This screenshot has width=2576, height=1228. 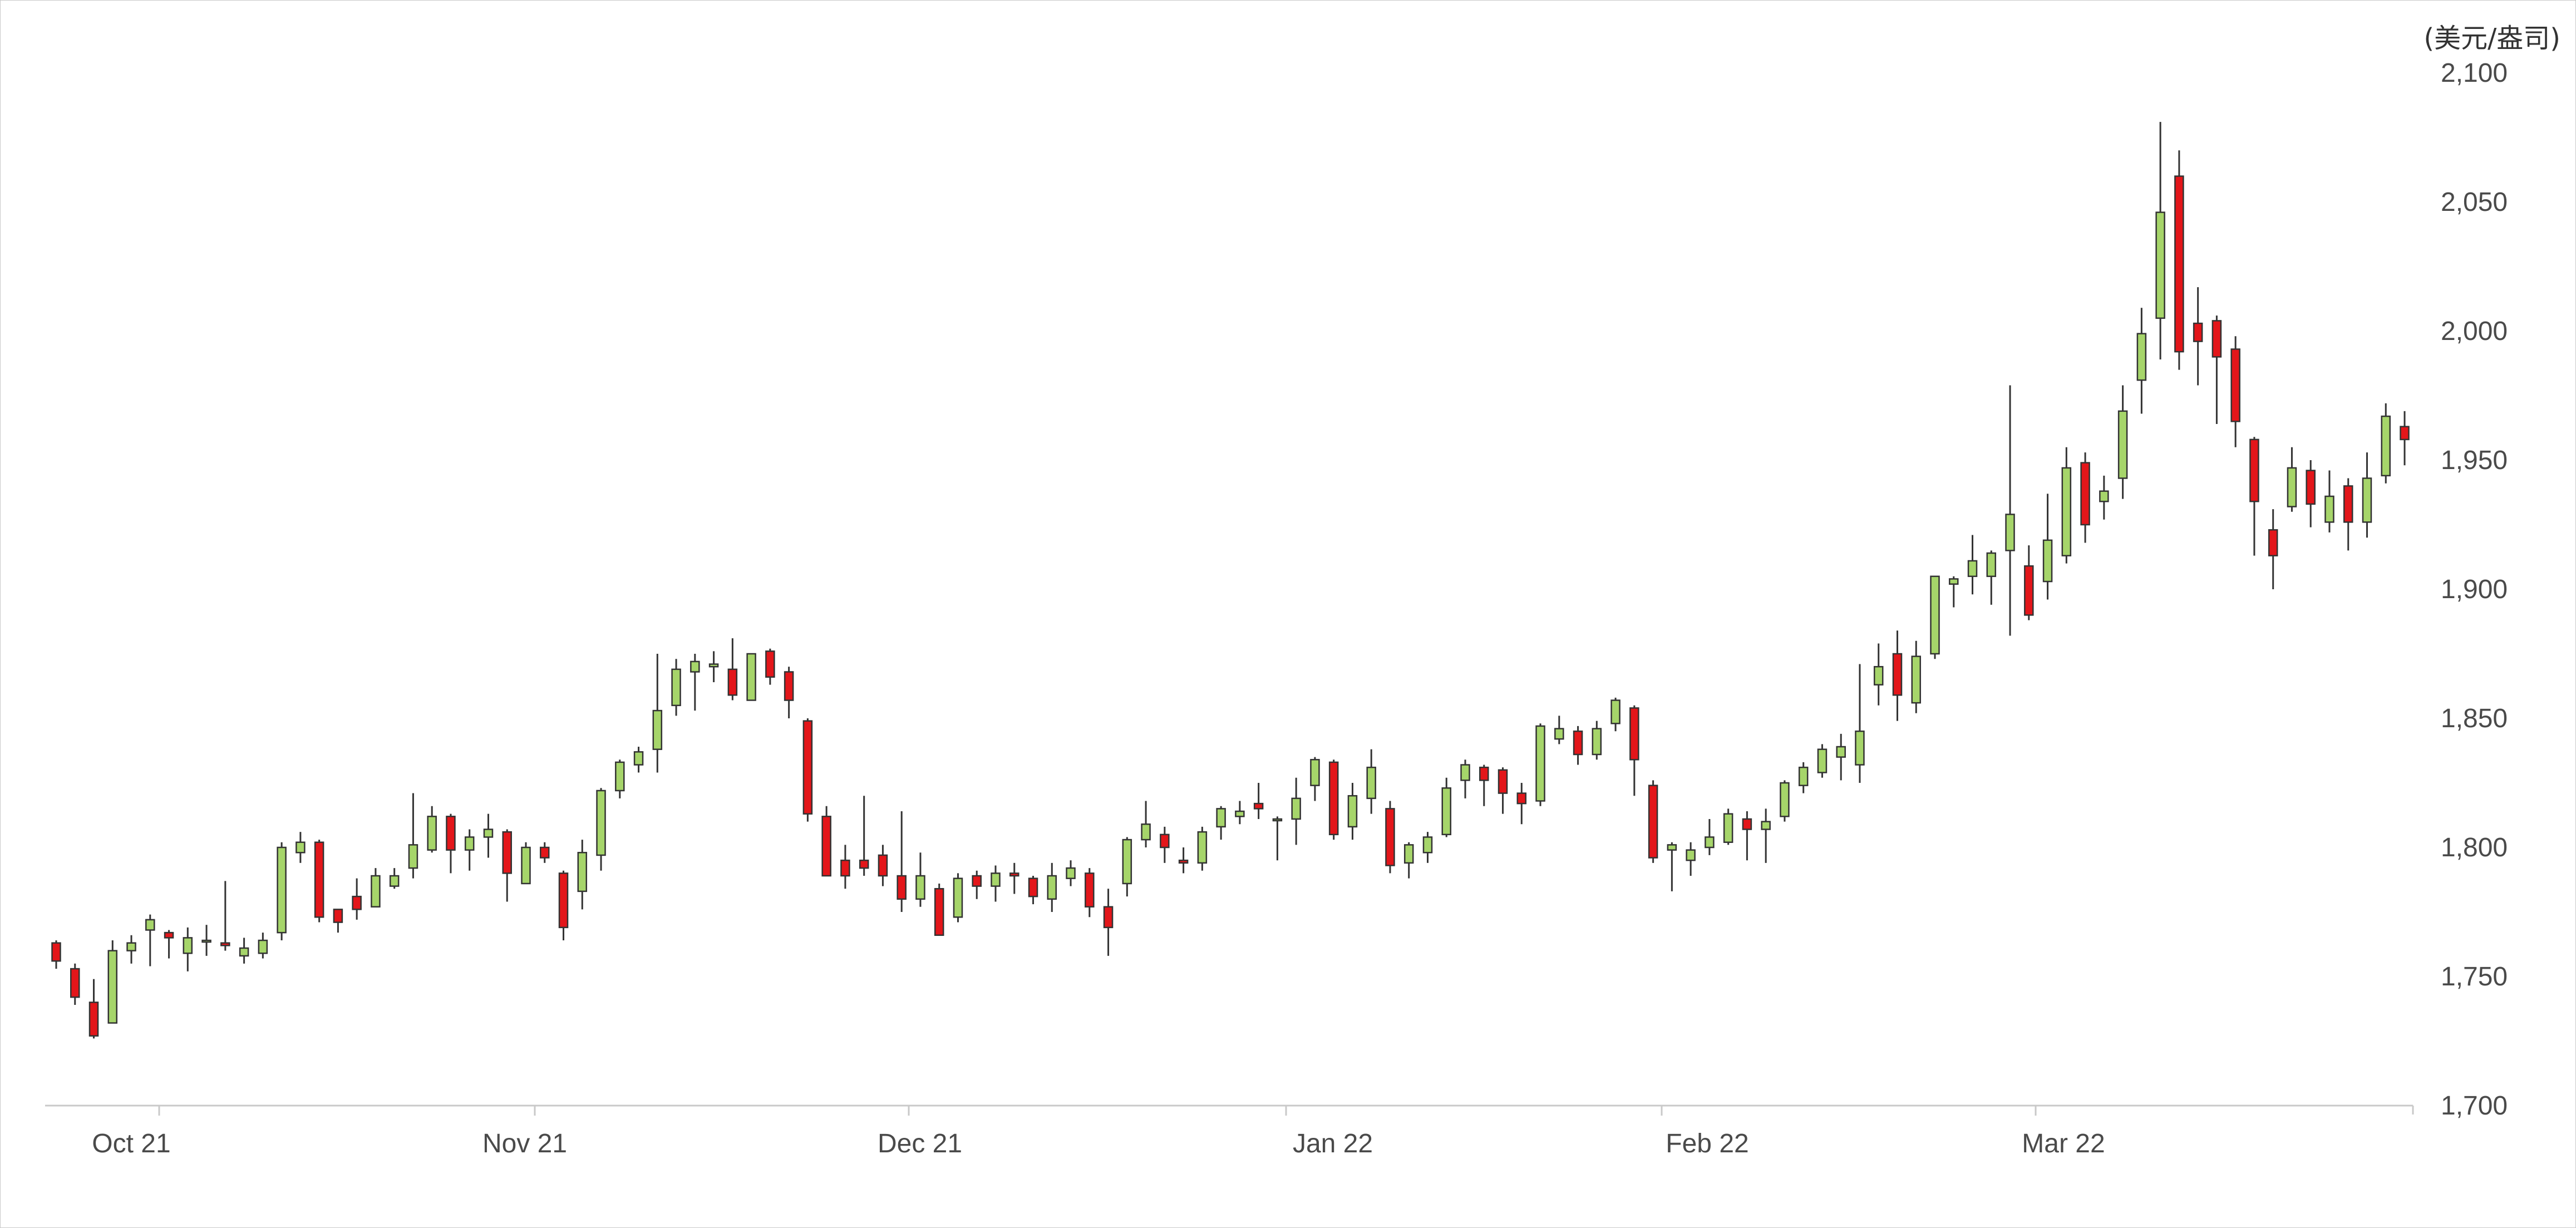 What do you see at coordinates (2474, 331) in the screenshot?
I see `y-tick-label: 2,000` at bounding box center [2474, 331].